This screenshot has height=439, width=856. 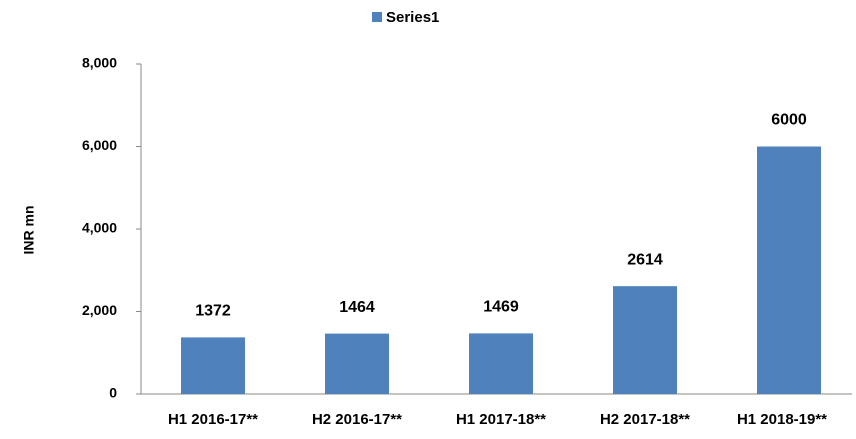 What do you see at coordinates (99, 145) in the screenshot?
I see `y-tick-label: 6,000` at bounding box center [99, 145].